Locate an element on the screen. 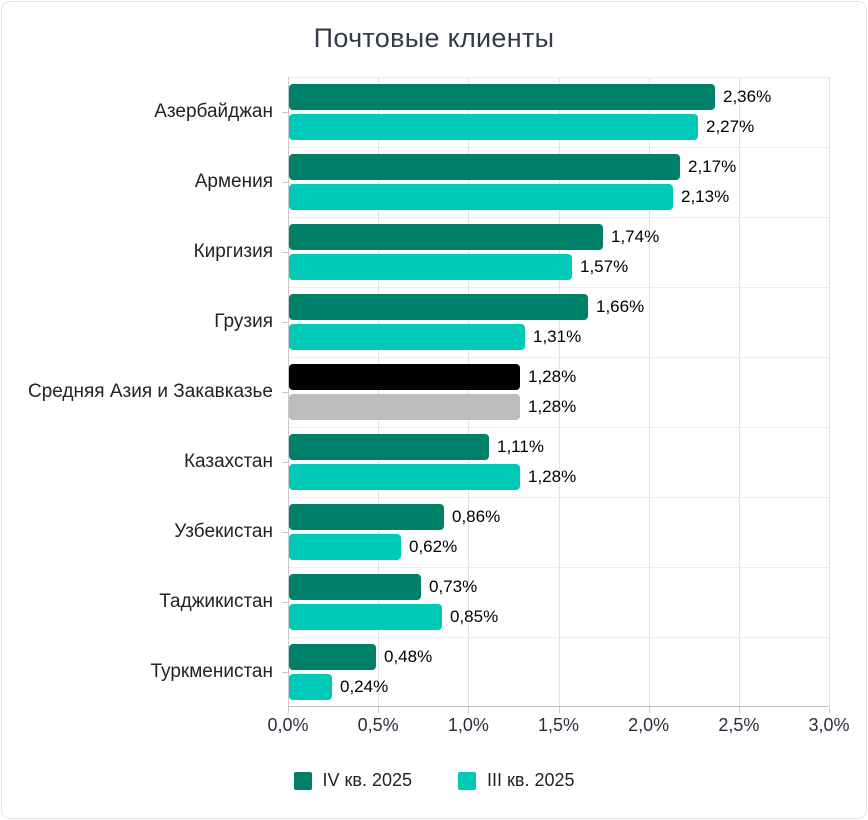 Image resolution: width=868 pixels, height=820 pixels. bar-value-label: 2,27% is located at coordinates (730, 126).